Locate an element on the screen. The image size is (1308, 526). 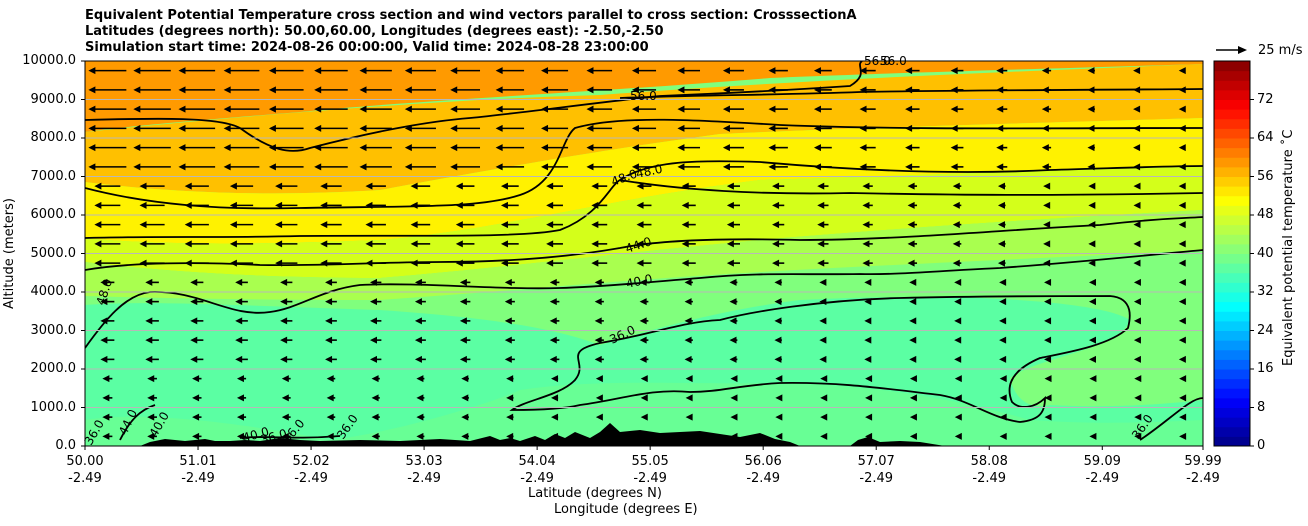
x-tick-label: 52.02 -2.49 is located at coordinates (311, 470).